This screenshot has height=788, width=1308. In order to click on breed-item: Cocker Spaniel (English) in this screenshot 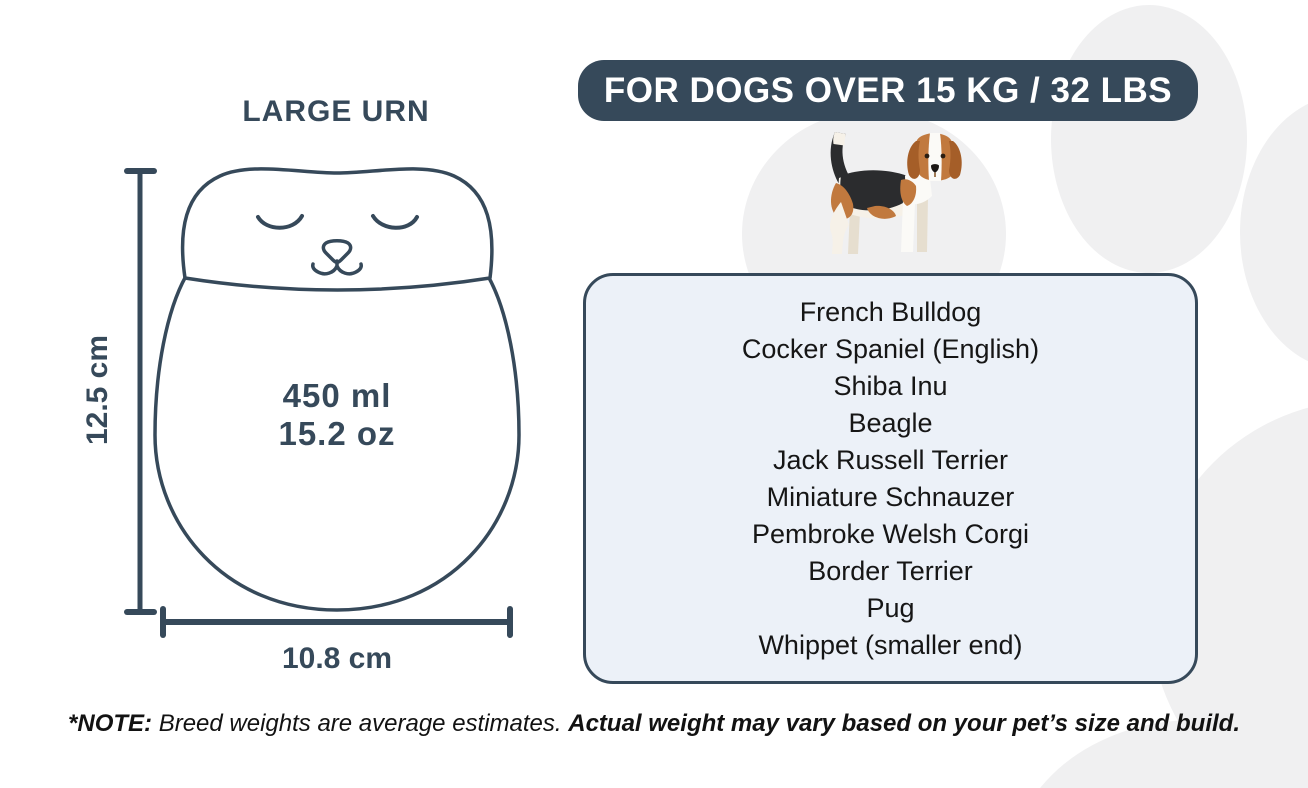, I will do `click(890, 348)`.